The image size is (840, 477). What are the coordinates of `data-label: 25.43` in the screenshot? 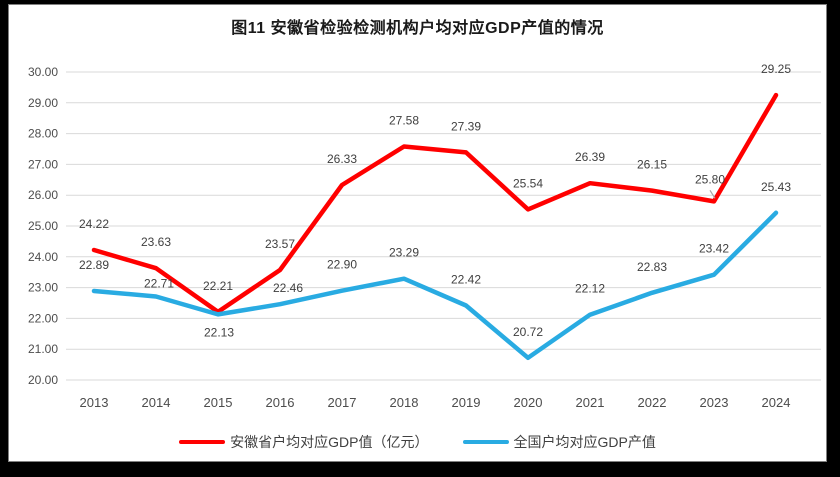 It's located at (776, 187).